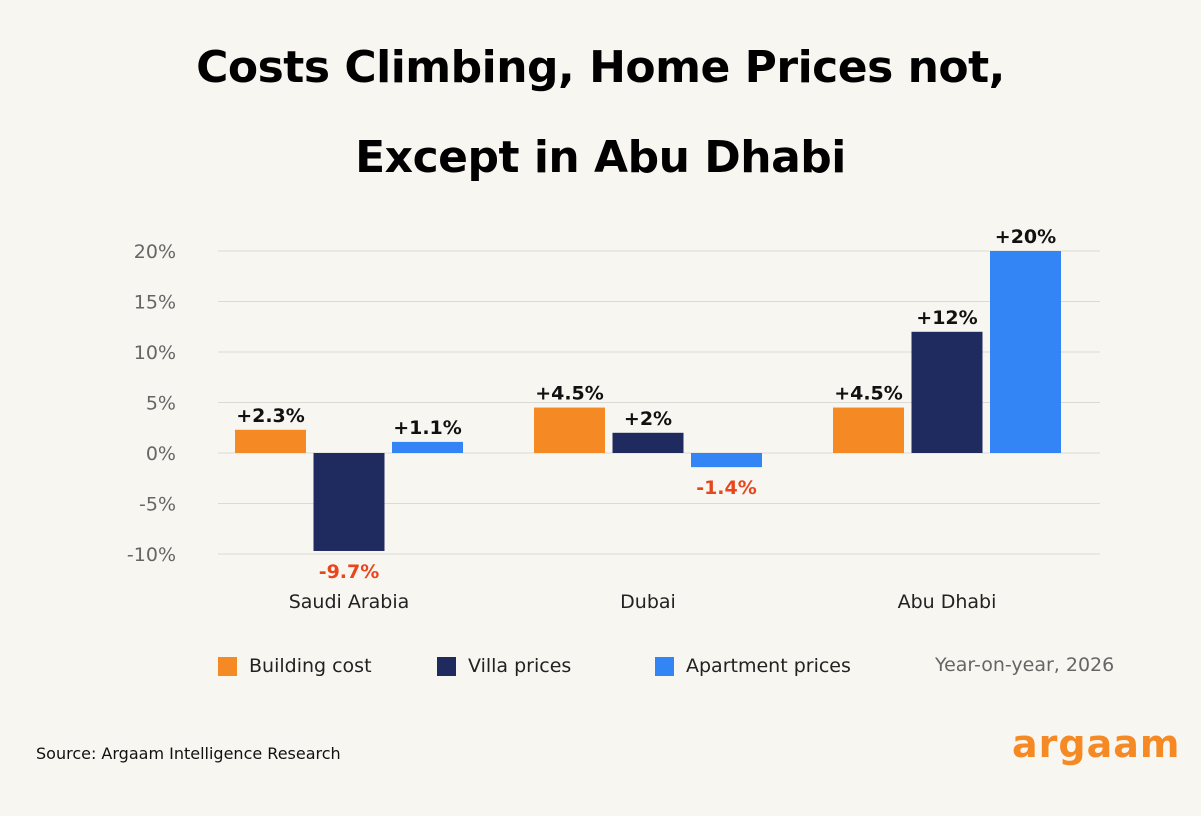  Describe the element at coordinates (227, 666) in the screenshot. I see `legend-swatch-building-cost` at that location.